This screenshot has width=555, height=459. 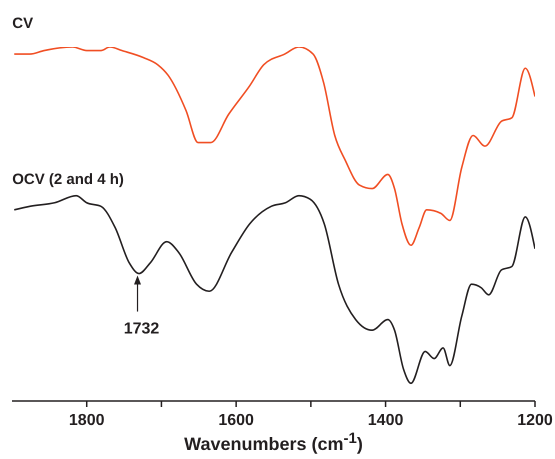 I want to click on x-tick-label: 1800, so click(x=86, y=420).